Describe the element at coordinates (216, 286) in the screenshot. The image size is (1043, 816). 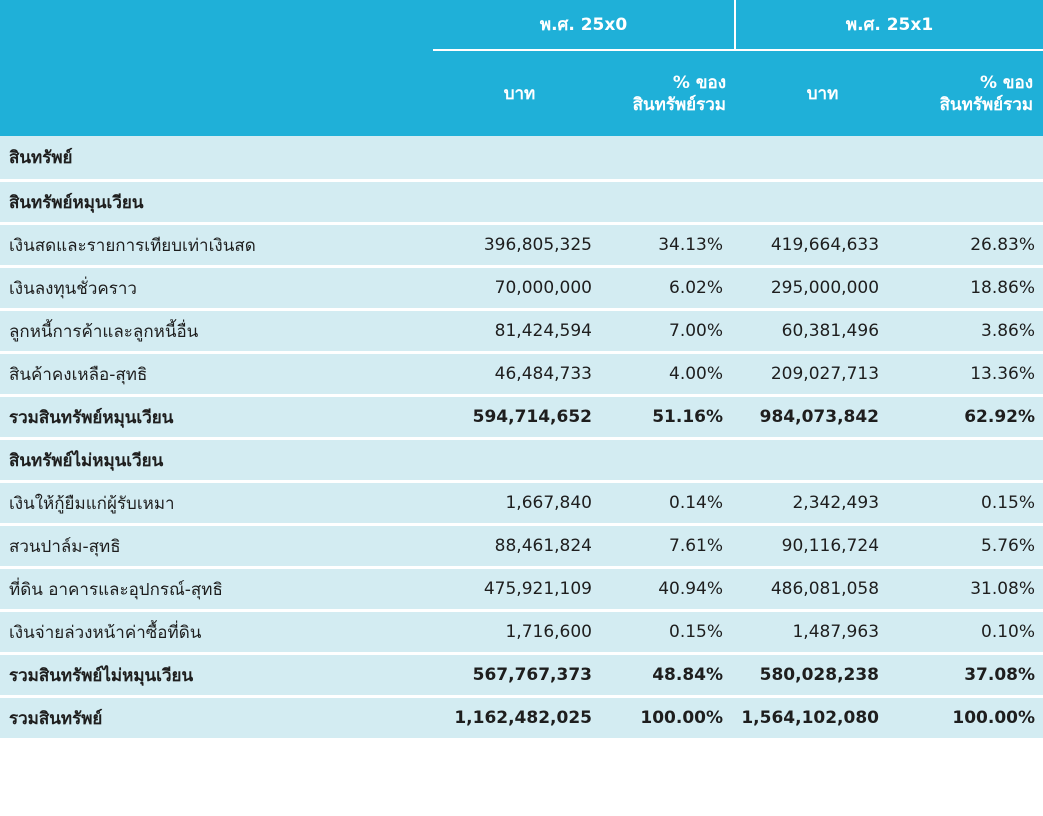
I see `row-label: เงินลงทุนชั่วคราว` at that location.